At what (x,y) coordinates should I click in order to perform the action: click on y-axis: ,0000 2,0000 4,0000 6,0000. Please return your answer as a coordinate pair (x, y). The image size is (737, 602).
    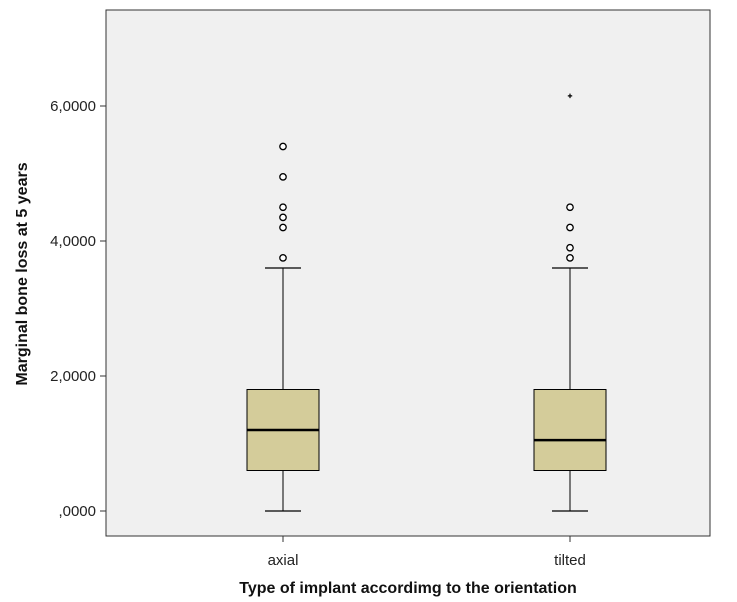
    Looking at the image, I should click on (78, 309).